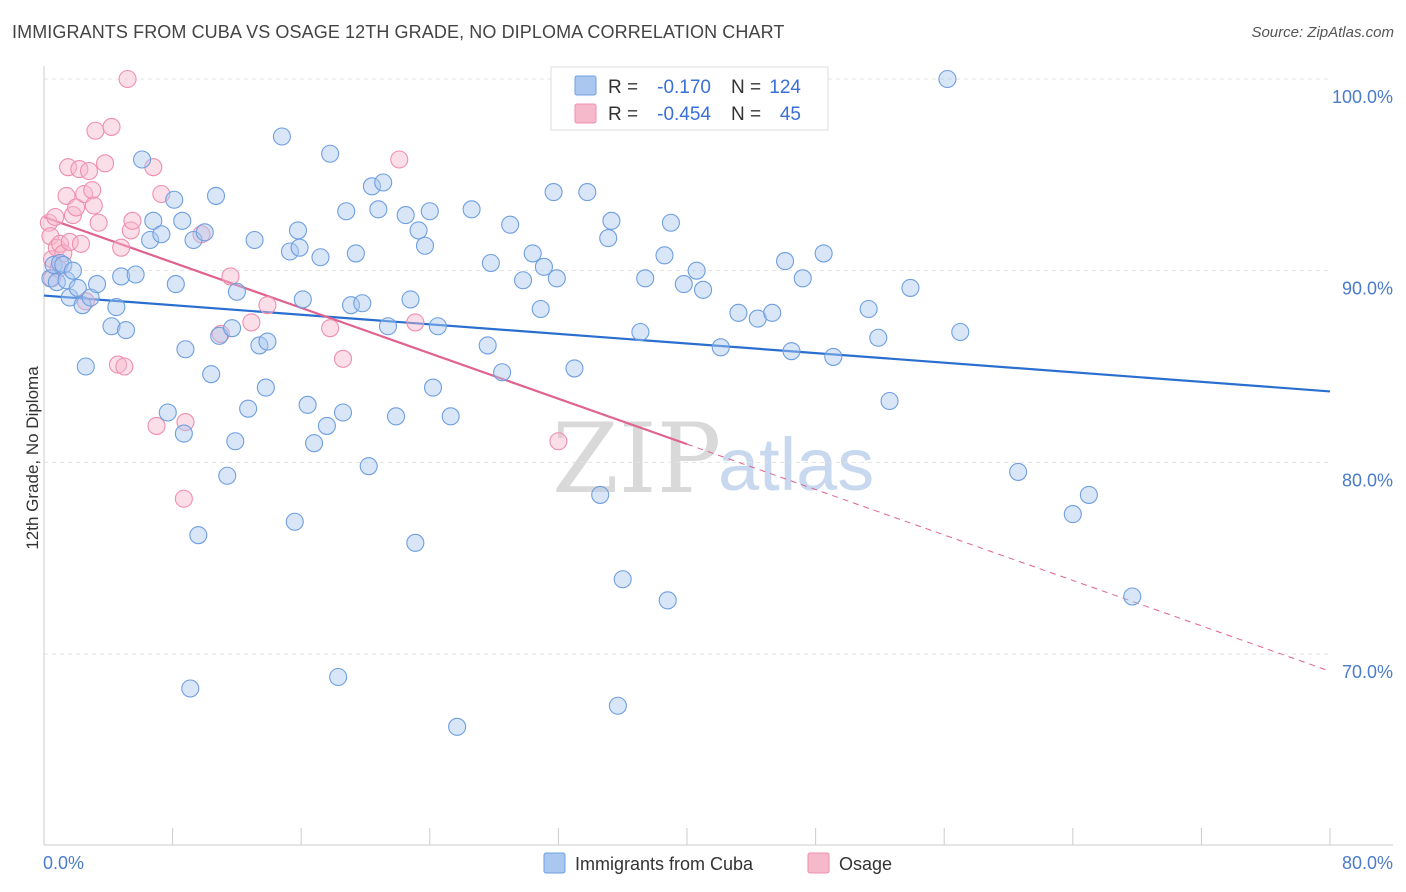 The height and width of the screenshot is (892, 1406). I want to click on legend-r-label-blue: R =, so click(623, 87).